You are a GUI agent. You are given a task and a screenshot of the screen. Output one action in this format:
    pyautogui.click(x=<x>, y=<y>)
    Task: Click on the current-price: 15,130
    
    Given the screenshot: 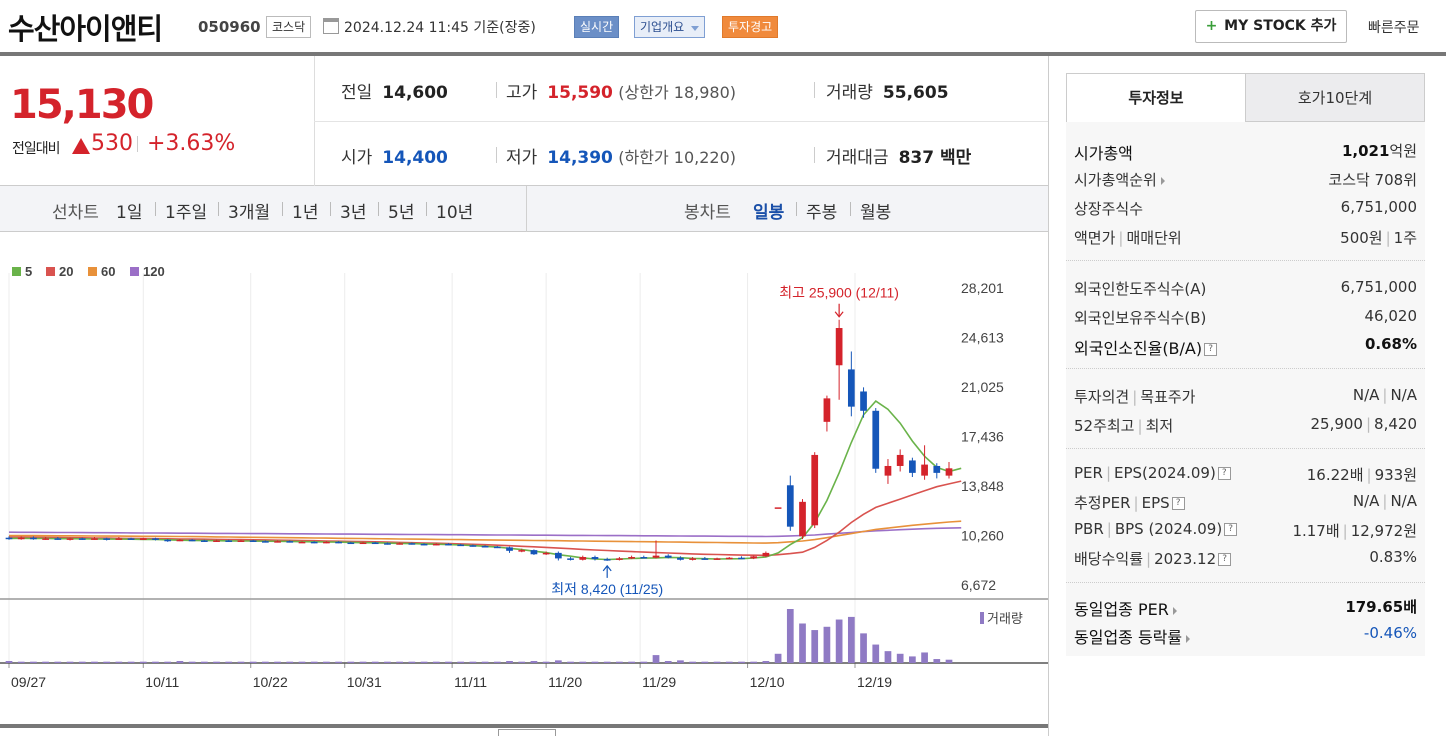 What is the action you would take?
    pyautogui.click(x=82, y=105)
    